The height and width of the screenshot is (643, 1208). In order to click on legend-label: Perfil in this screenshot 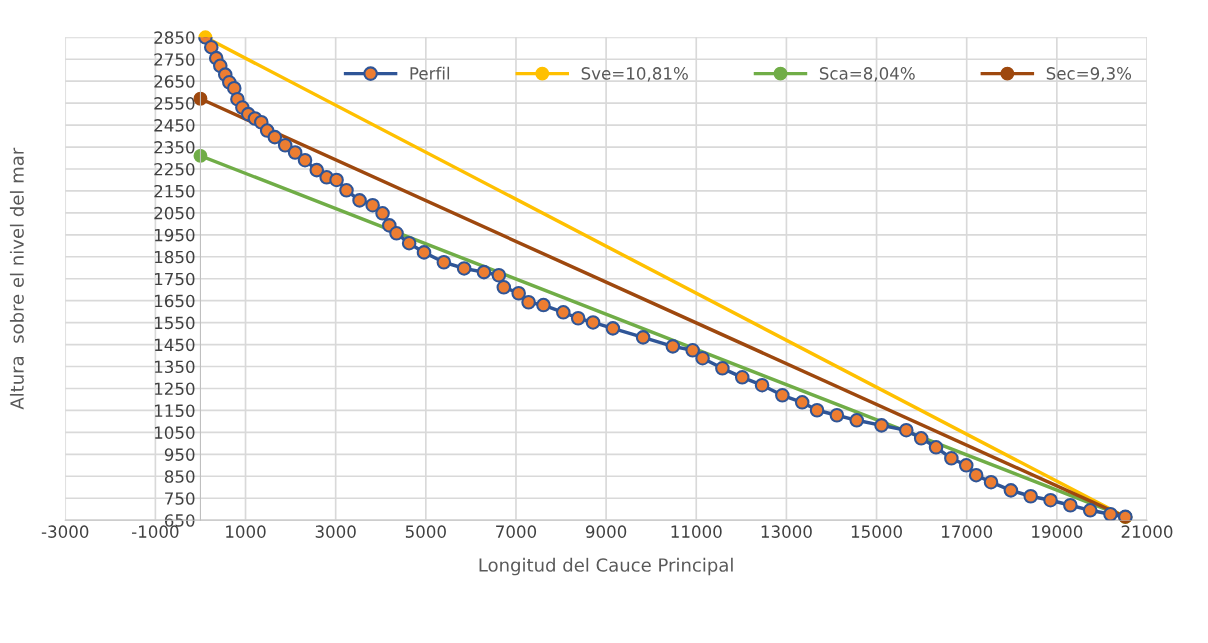, I will do `click(430, 73)`.